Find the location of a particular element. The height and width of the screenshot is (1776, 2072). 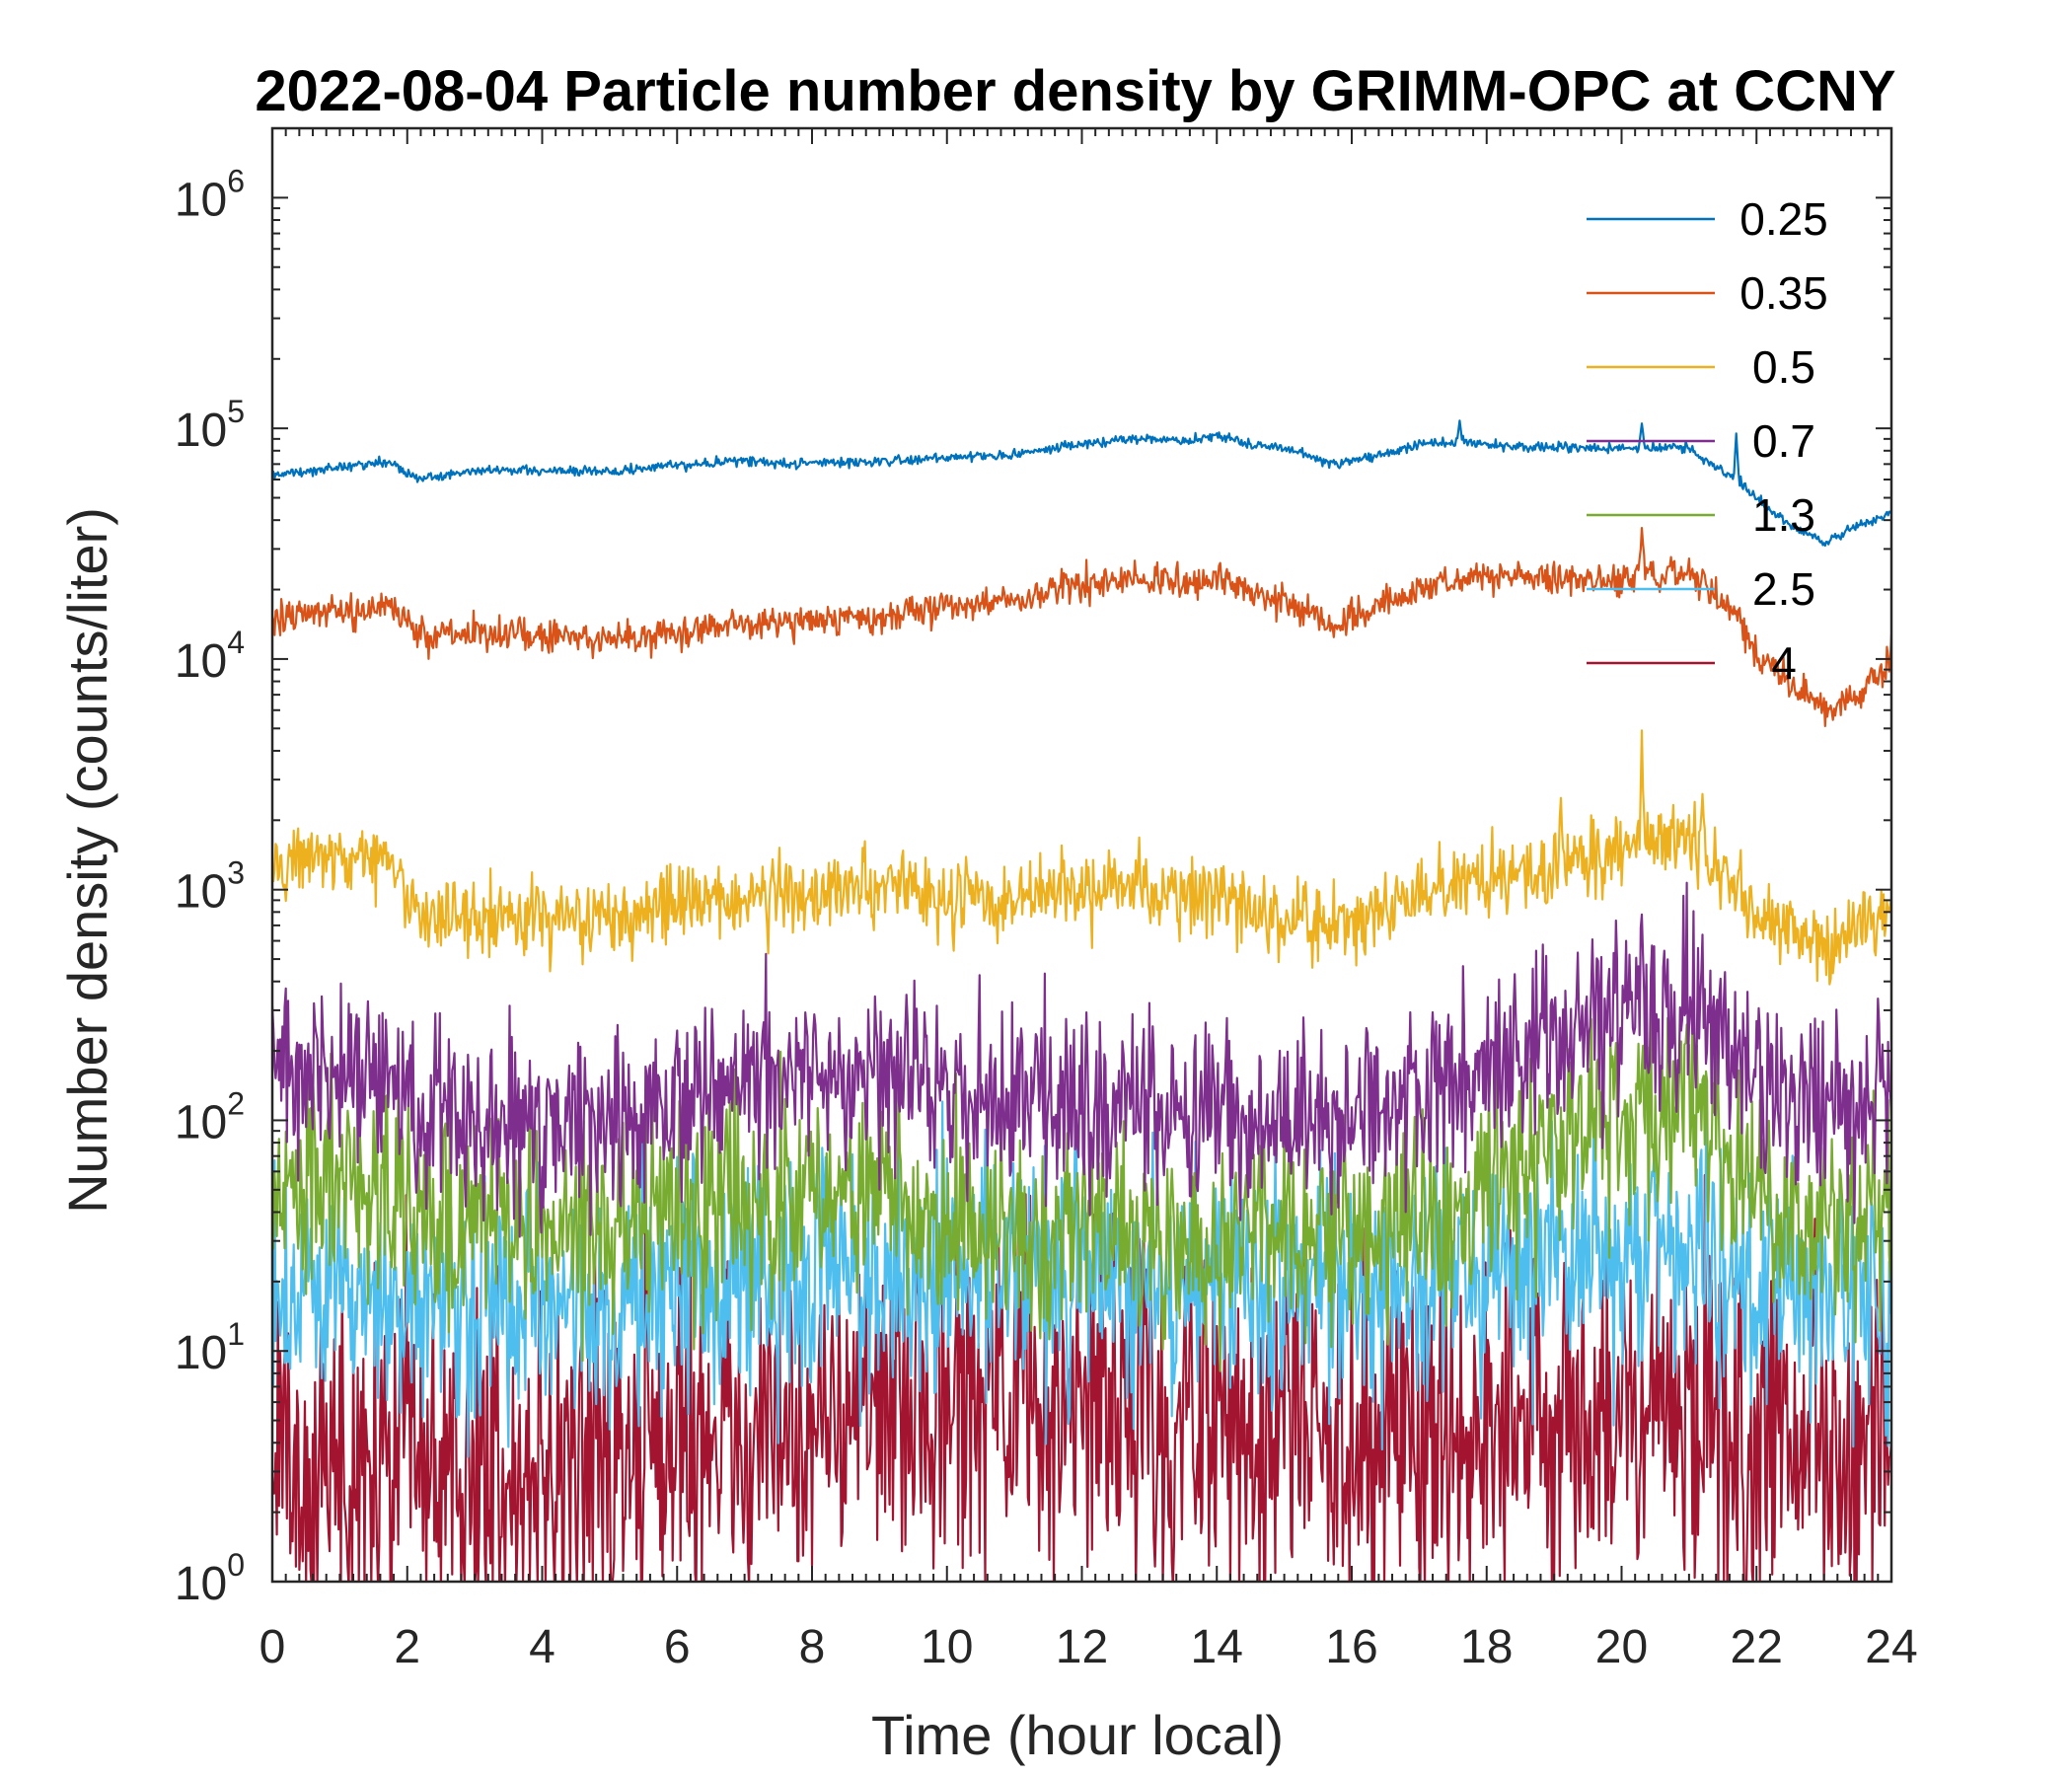

legend-label-4: 4 is located at coordinates (1784, 663).